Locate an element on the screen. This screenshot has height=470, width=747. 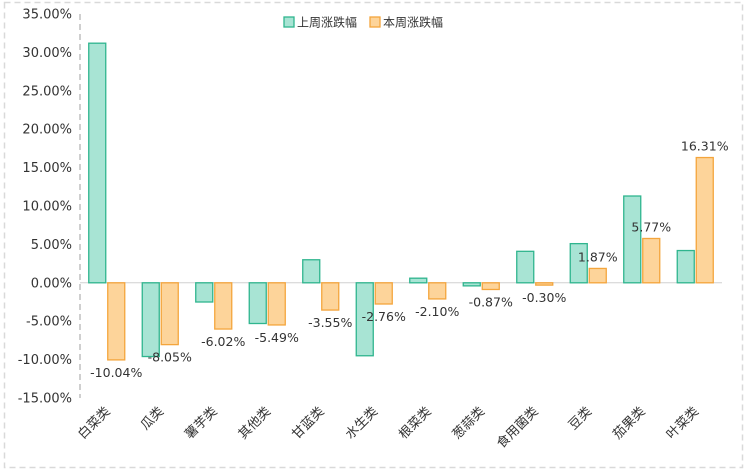
y-tick-label: -5.00% is located at coordinates (49, 322).